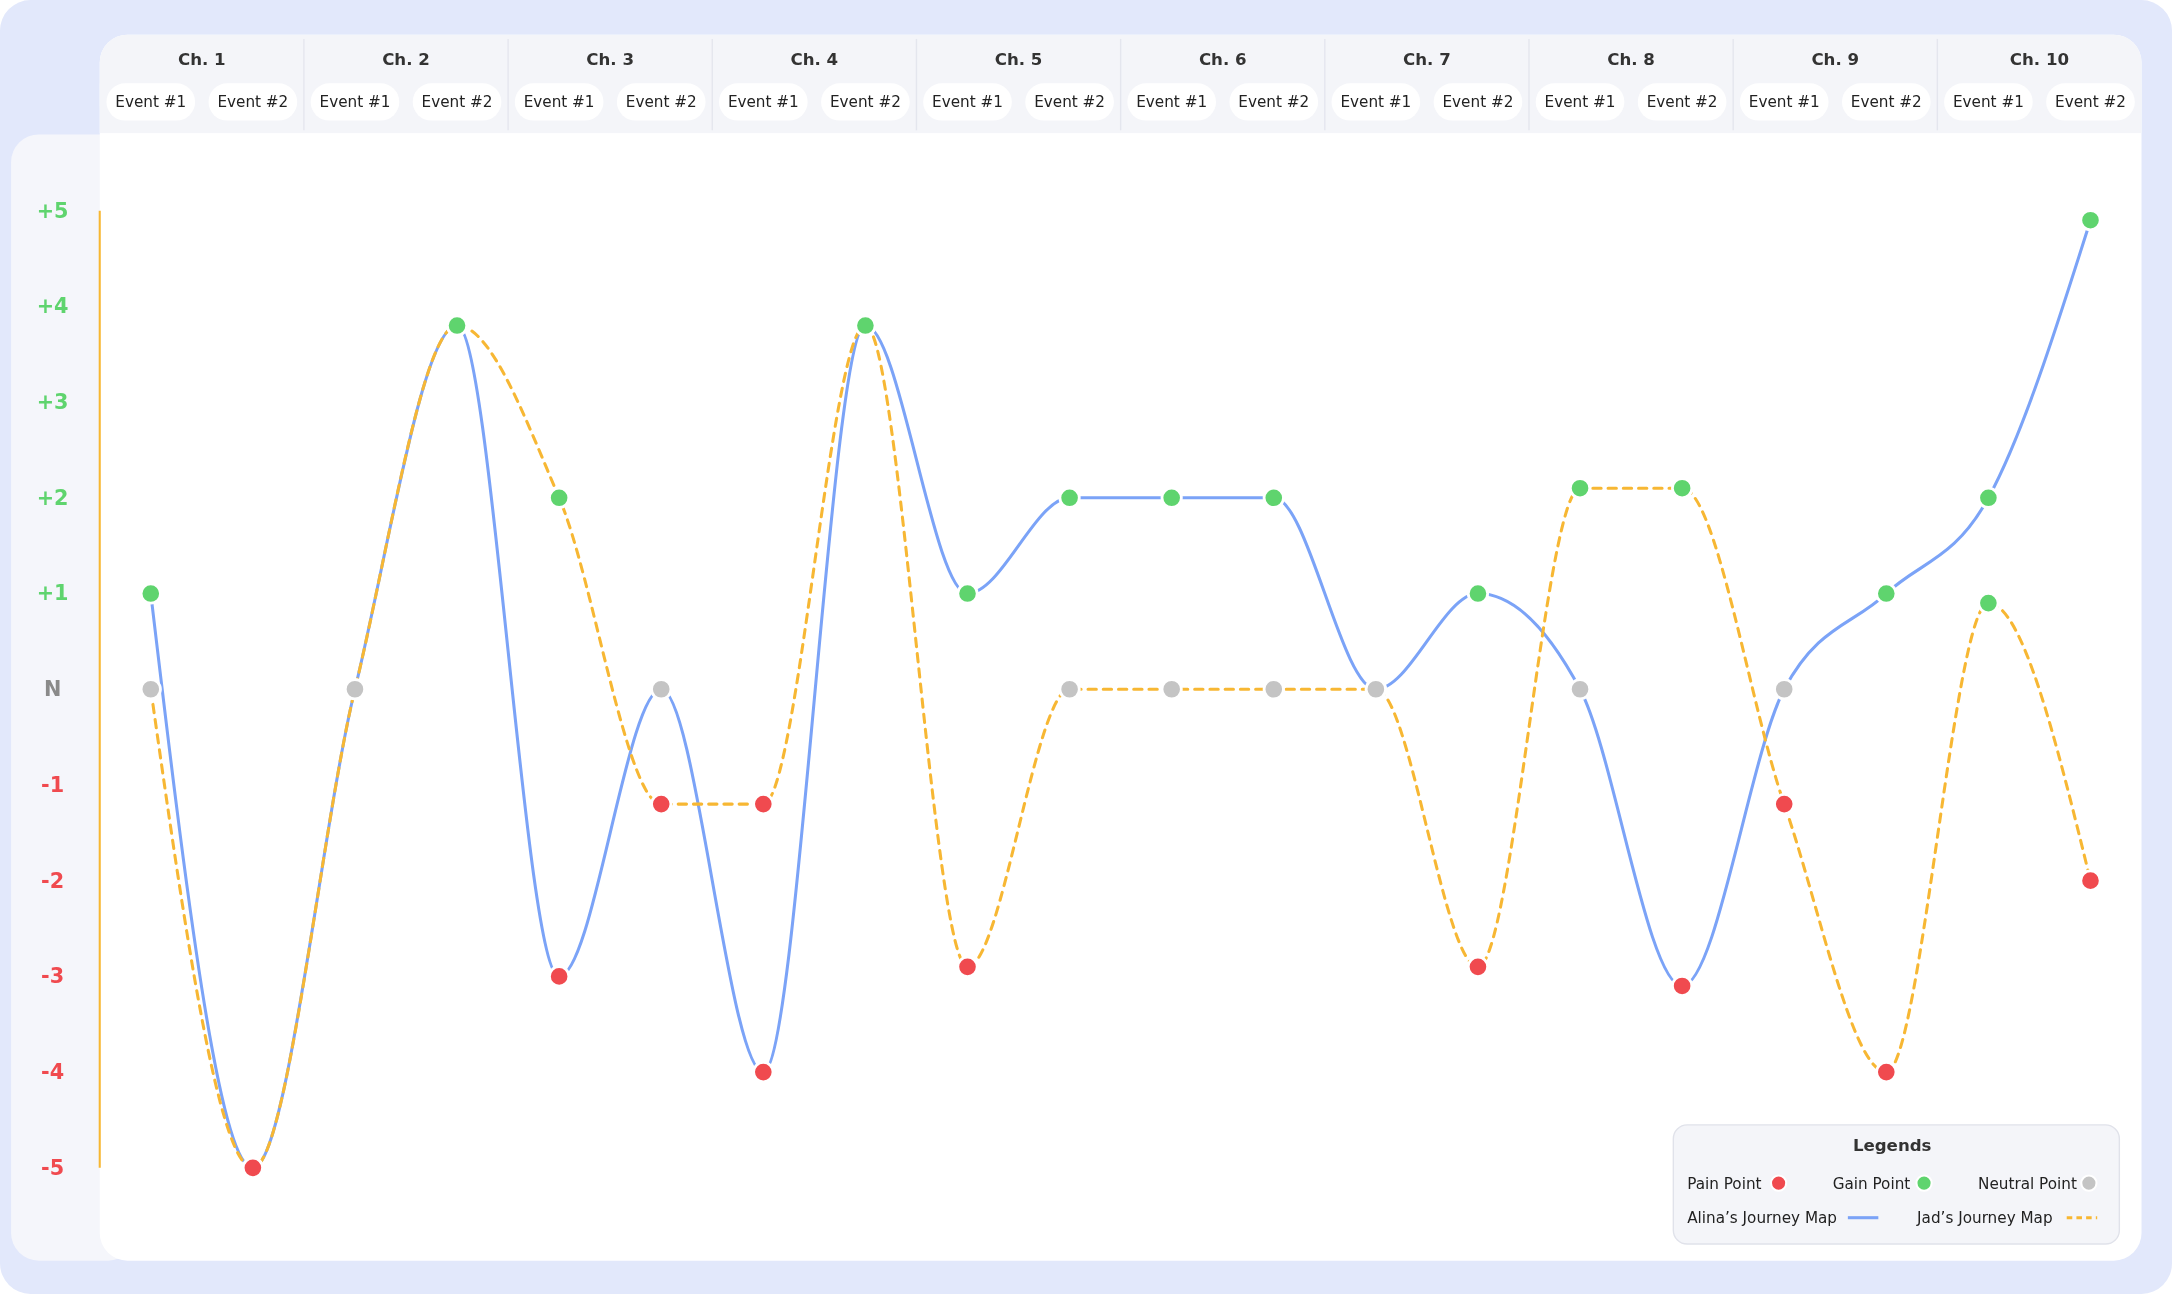  I want to click on y-tick-label: +4, so click(52, 306).